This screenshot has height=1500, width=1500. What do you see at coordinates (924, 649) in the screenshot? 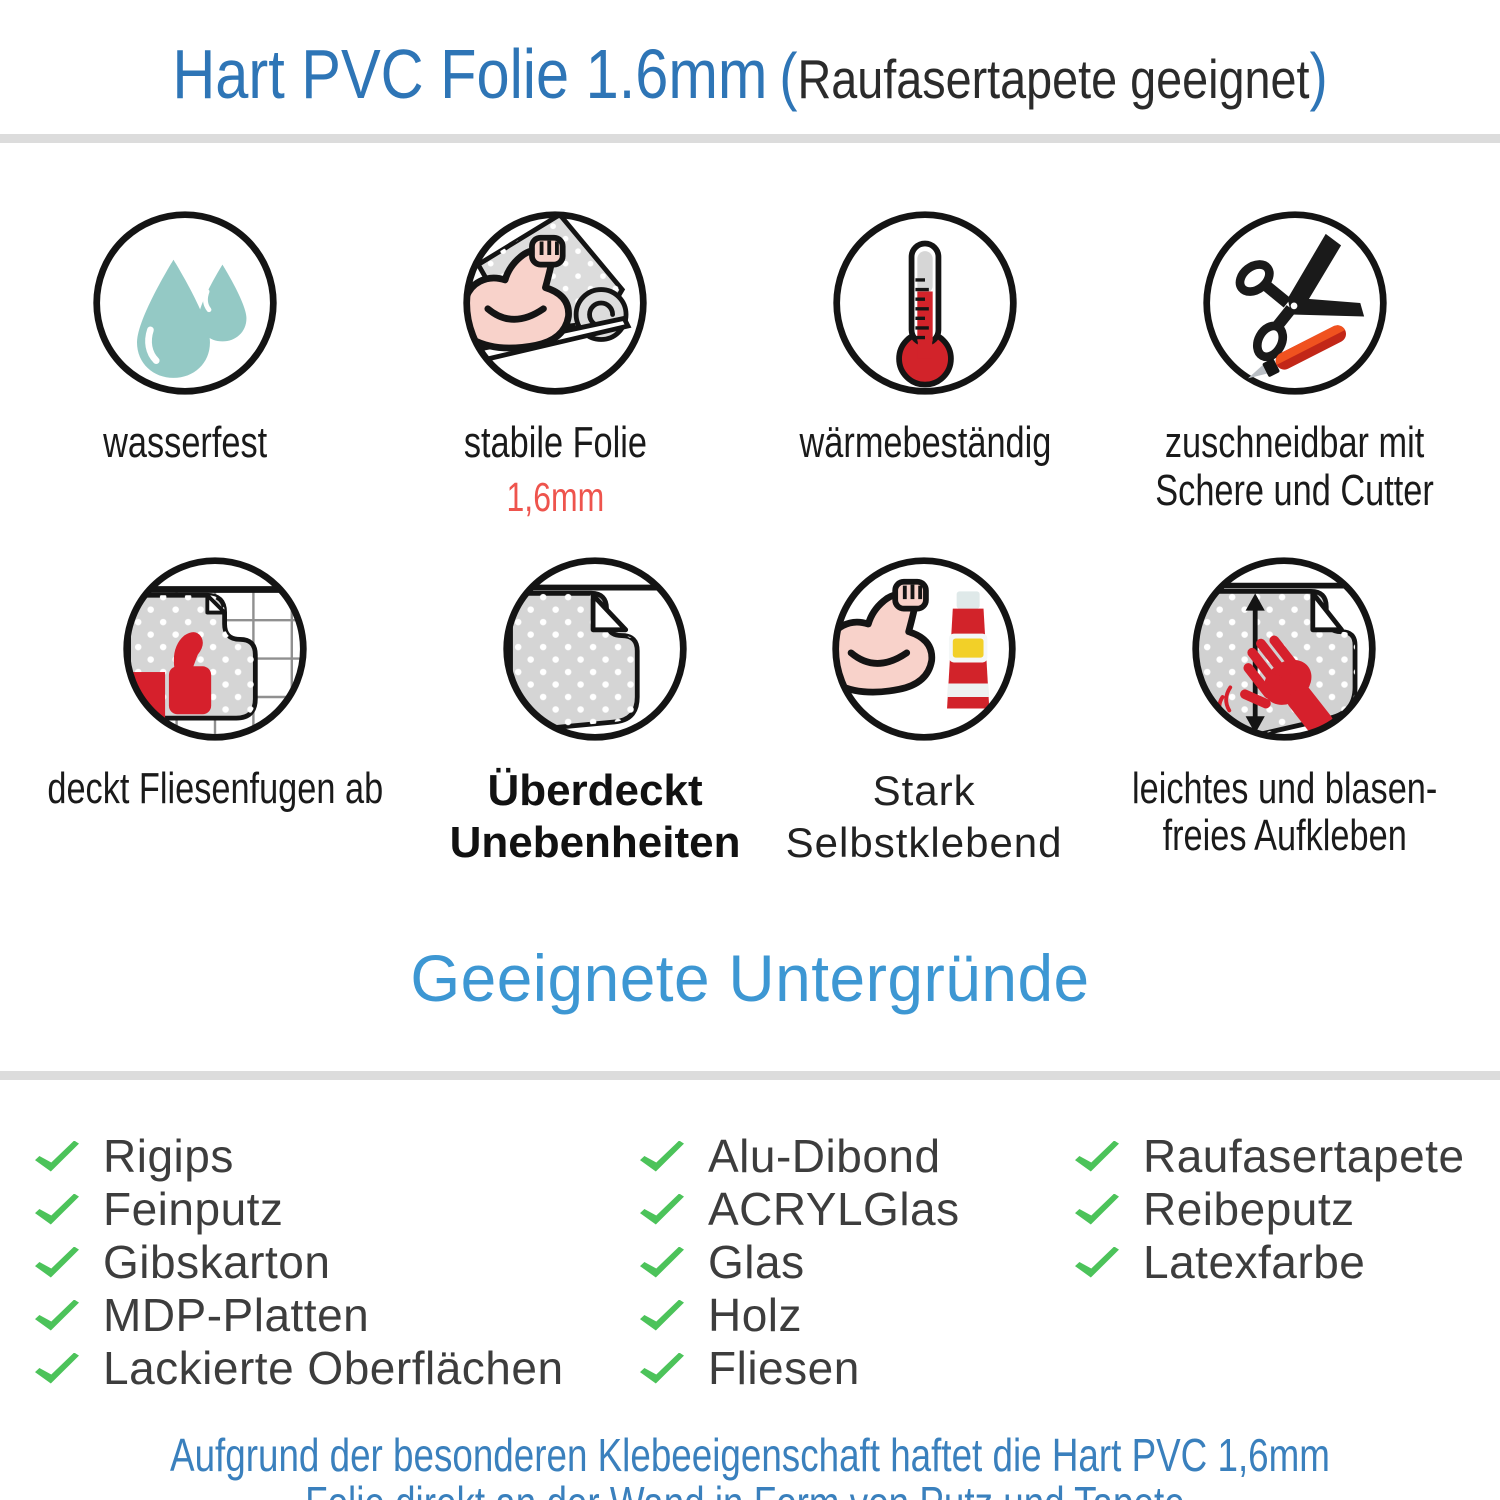
I see `muscle-glue-icon` at bounding box center [924, 649].